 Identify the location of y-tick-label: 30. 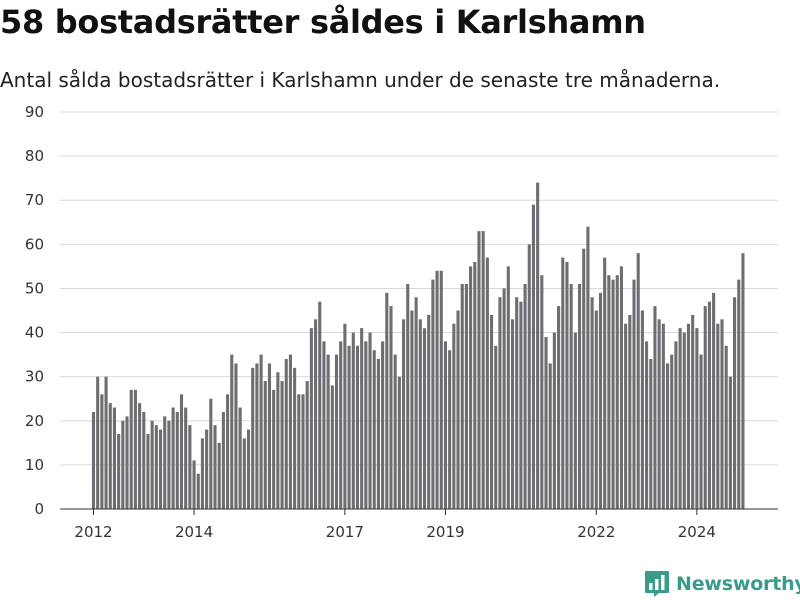
(34, 377).